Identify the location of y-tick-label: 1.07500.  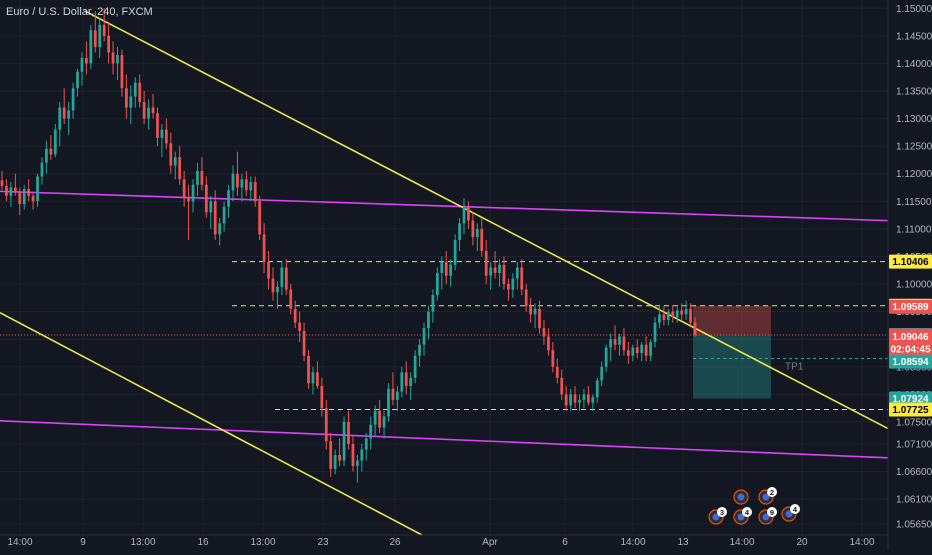
(914, 422).